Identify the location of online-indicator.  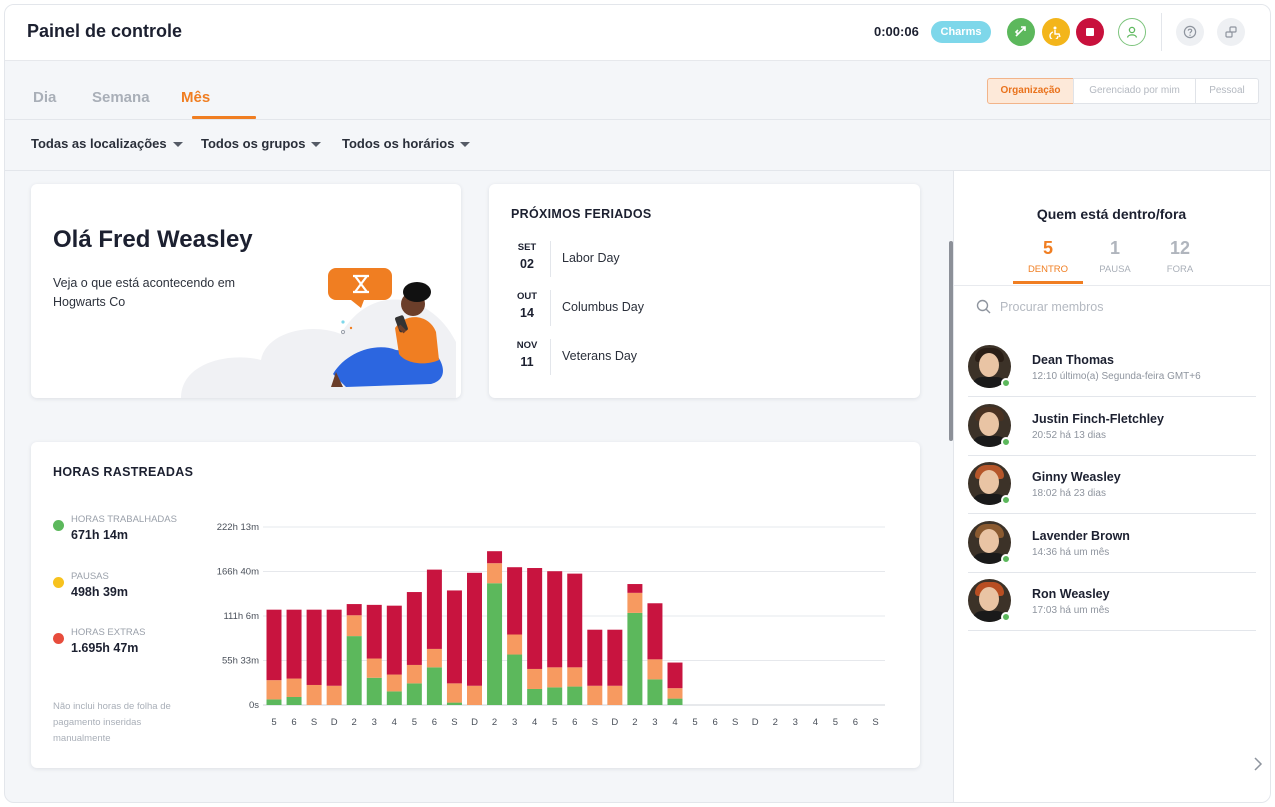
(1006, 500).